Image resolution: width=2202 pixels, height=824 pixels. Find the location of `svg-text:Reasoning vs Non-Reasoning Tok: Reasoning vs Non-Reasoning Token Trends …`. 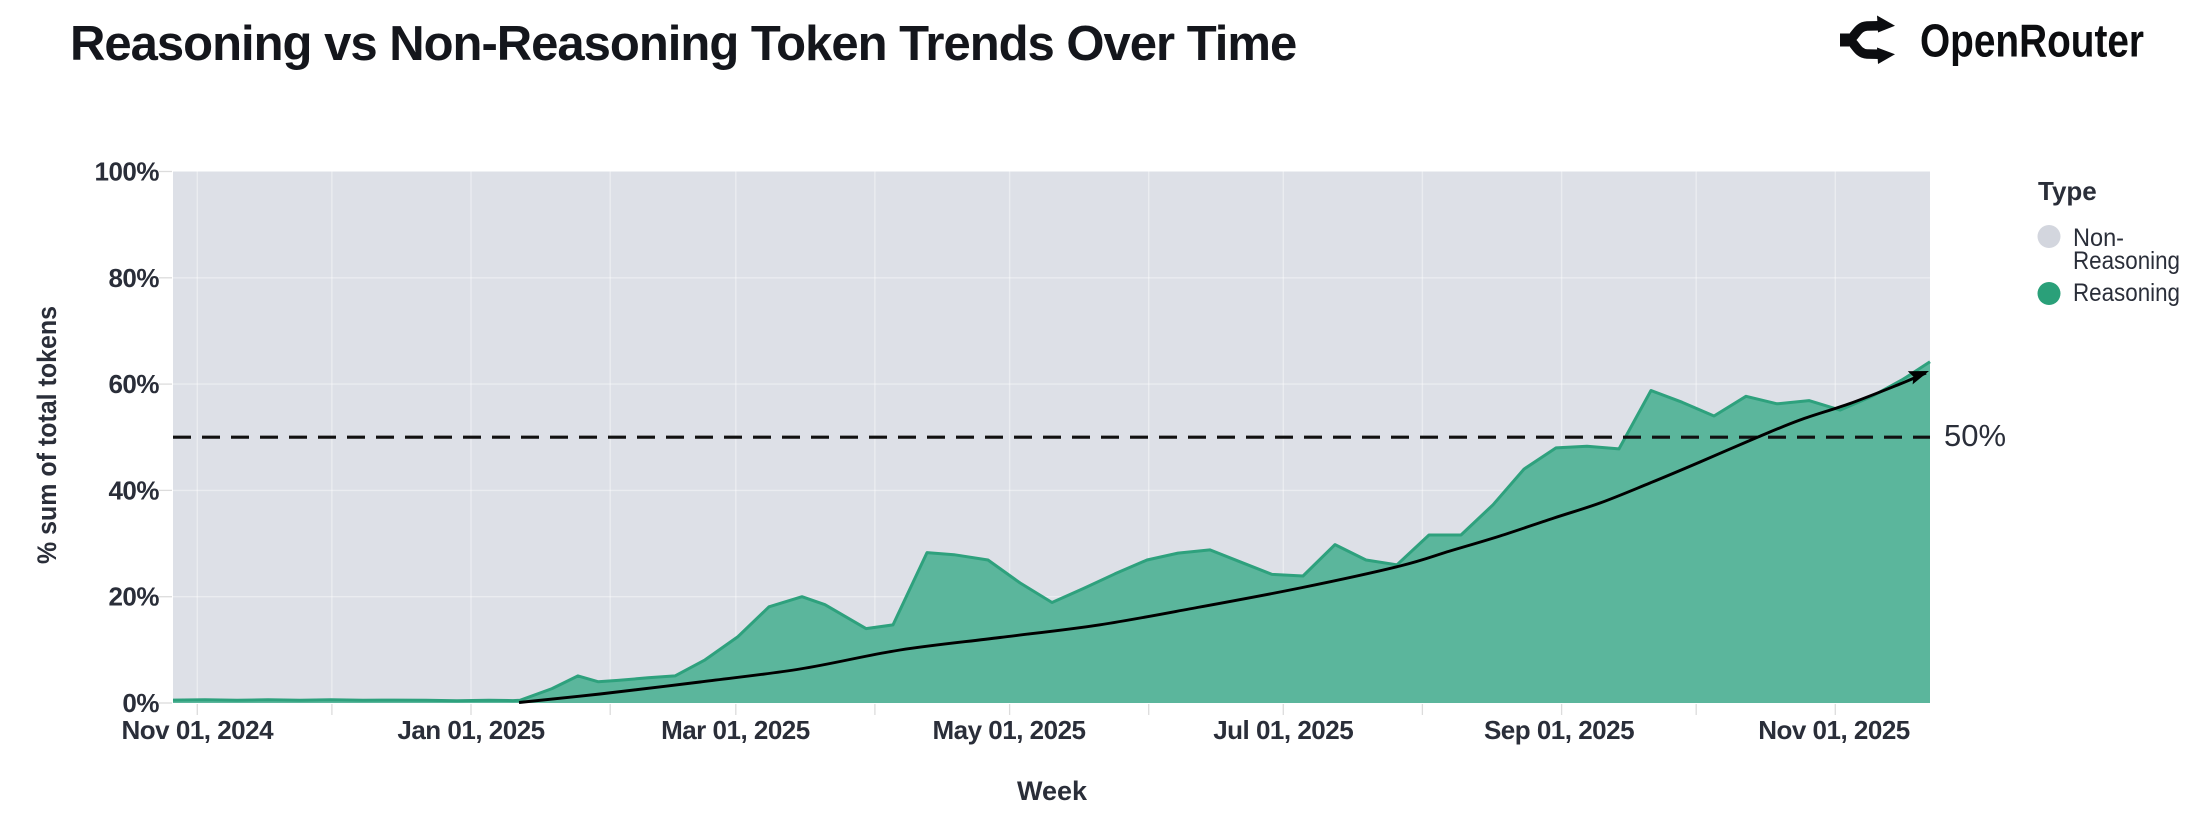

svg-text:Reasoning vs Non-Reasoning Tok: Reasoning vs Non-Reasoning Token Trends … is located at coordinates (683, 44).